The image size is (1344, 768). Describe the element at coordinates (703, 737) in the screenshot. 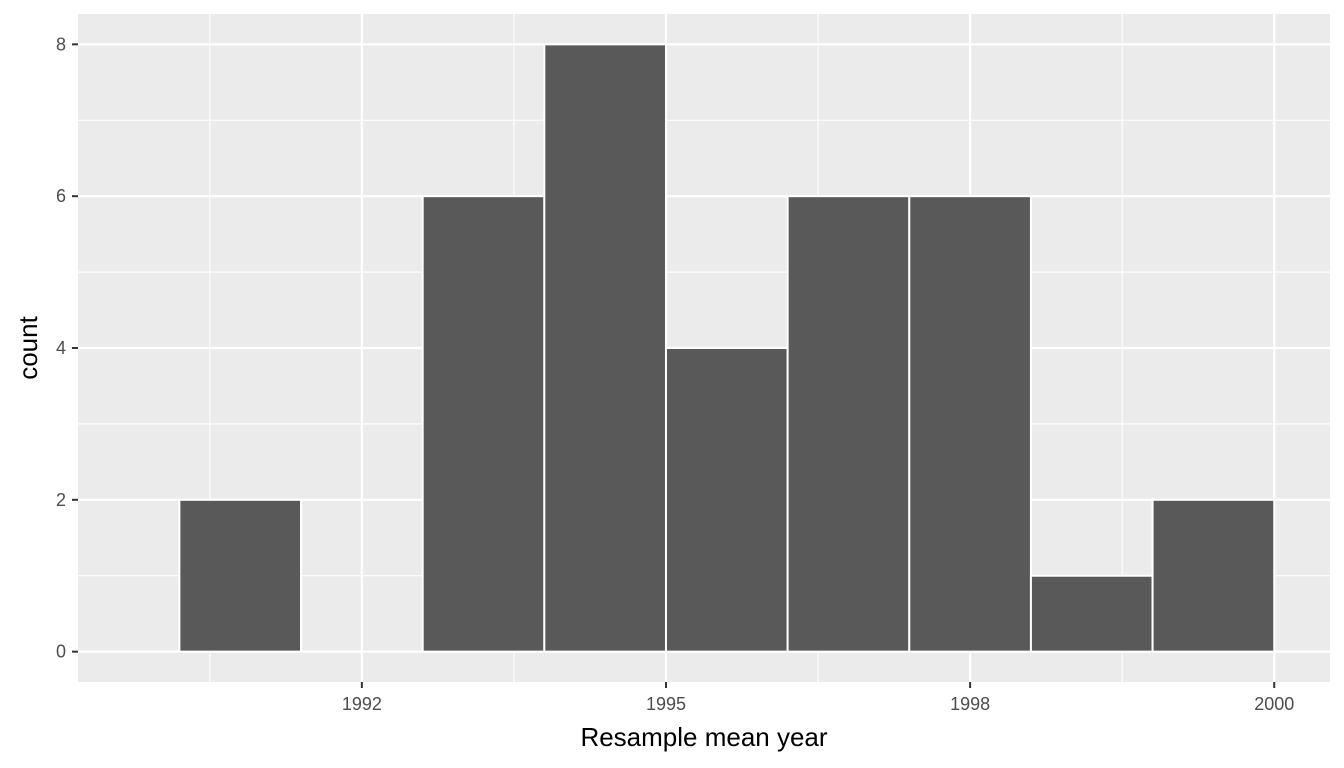

I see `x-axis-title: Resample mean year` at that location.